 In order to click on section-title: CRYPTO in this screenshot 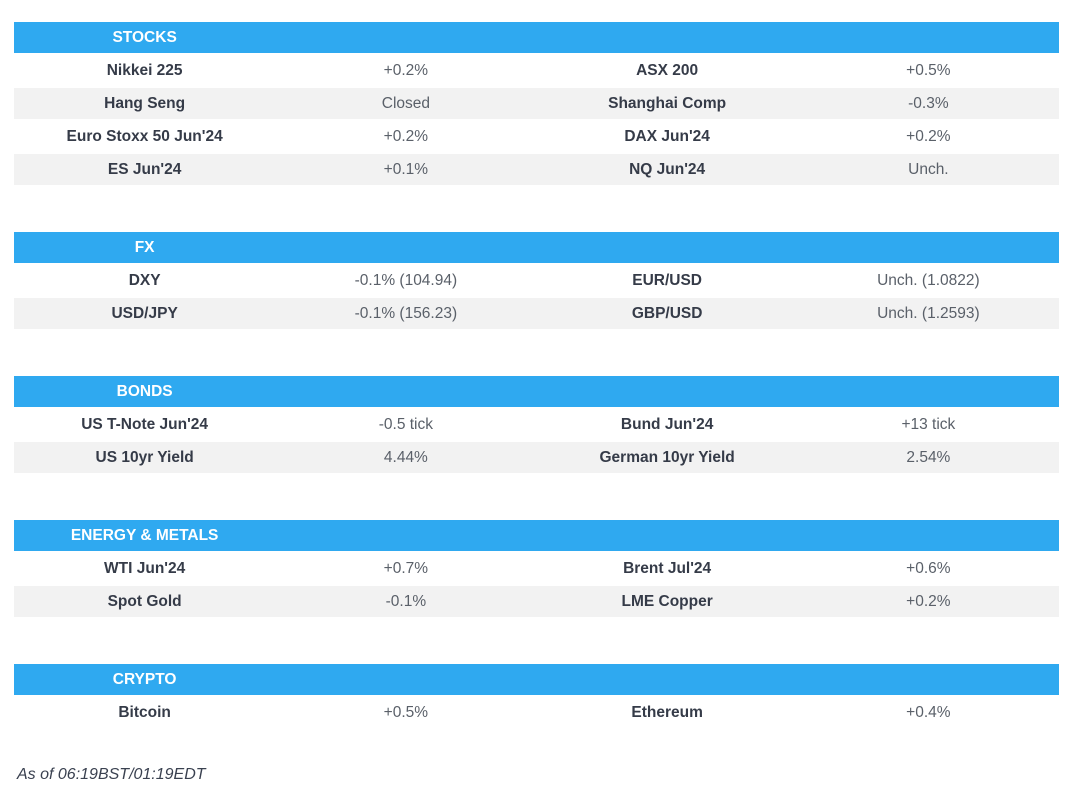, I will do `click(144, 679)`.